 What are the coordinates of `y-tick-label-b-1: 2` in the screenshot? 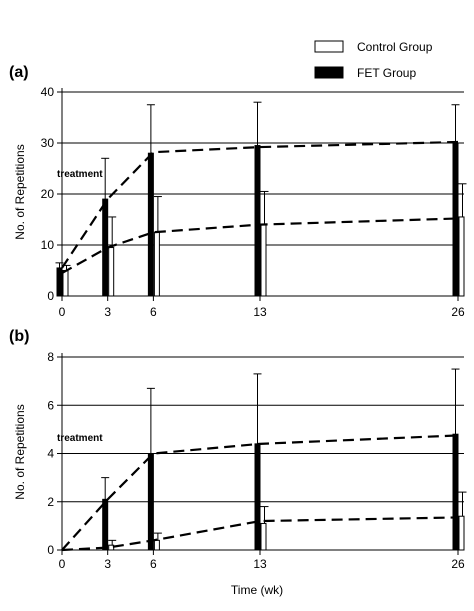 It's located at (50, 502).